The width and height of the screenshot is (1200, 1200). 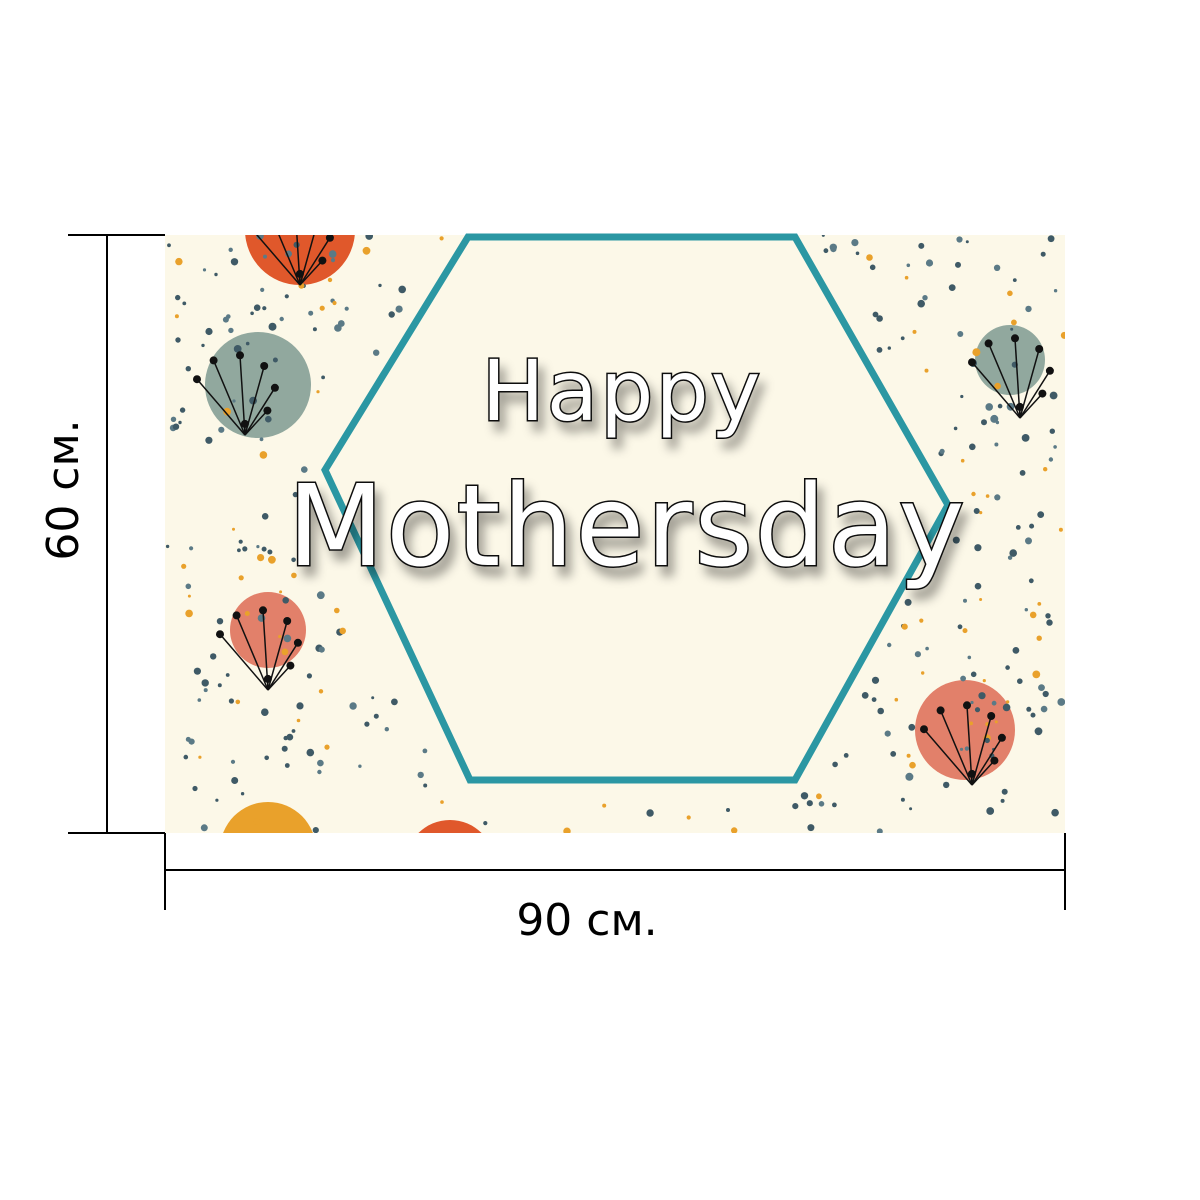 What do you see at coordinates (586, 920) in the screenshot?
I see `width-label: 90 см.` at bounding box center [586, 920].